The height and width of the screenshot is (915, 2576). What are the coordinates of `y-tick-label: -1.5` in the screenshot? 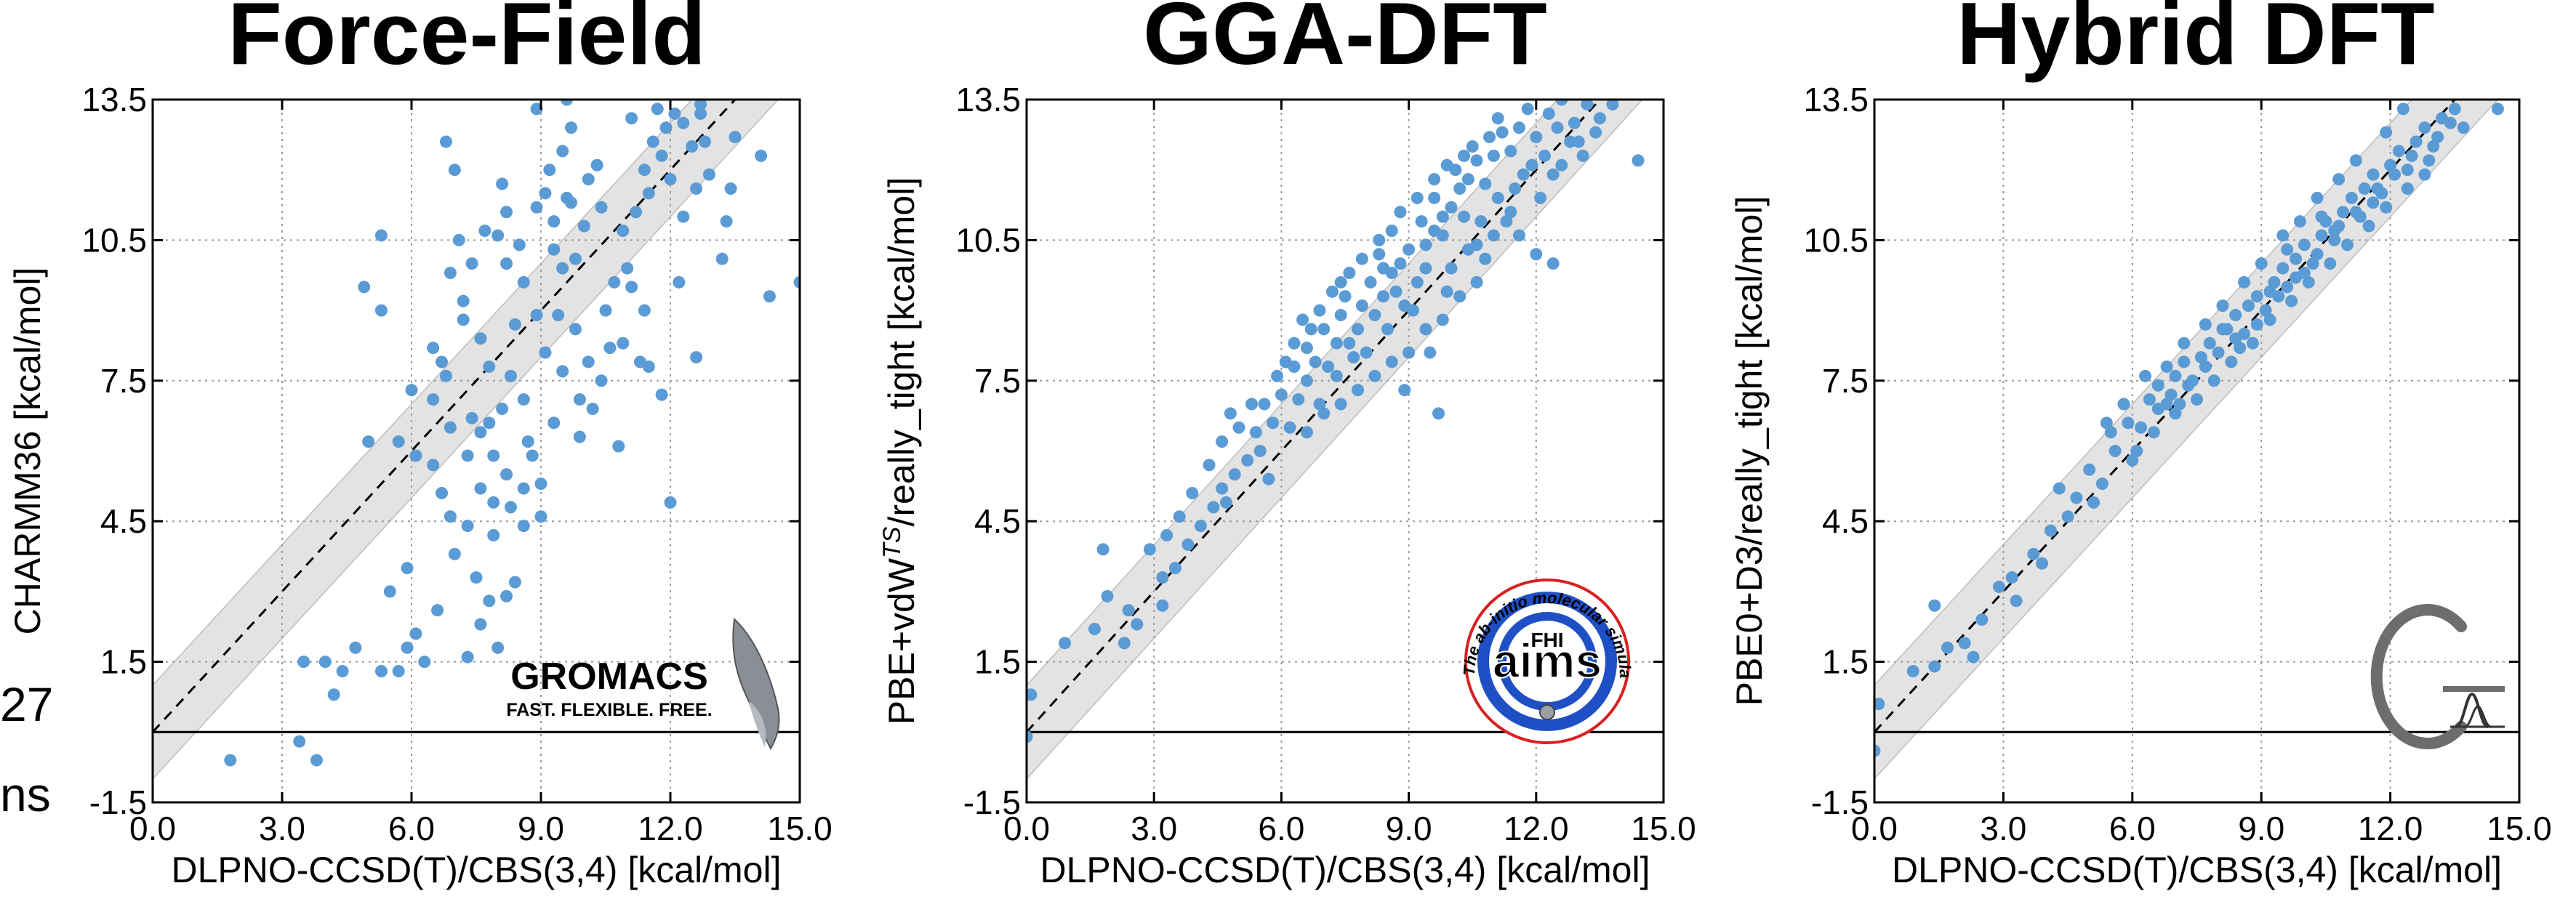 It's located at (118, 802).